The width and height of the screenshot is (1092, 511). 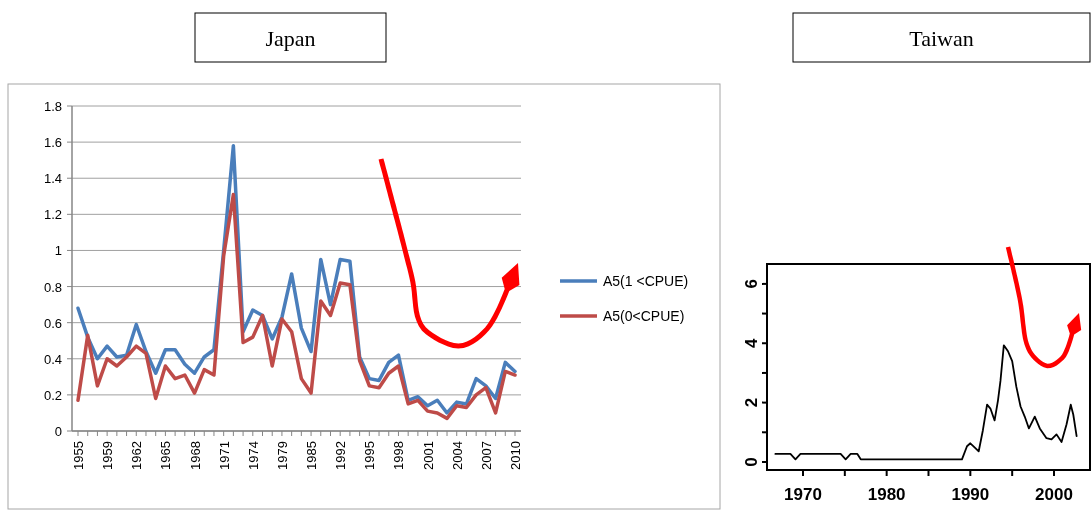 I want to click on x-tick-label: 2004, so click(x=457, y=455).